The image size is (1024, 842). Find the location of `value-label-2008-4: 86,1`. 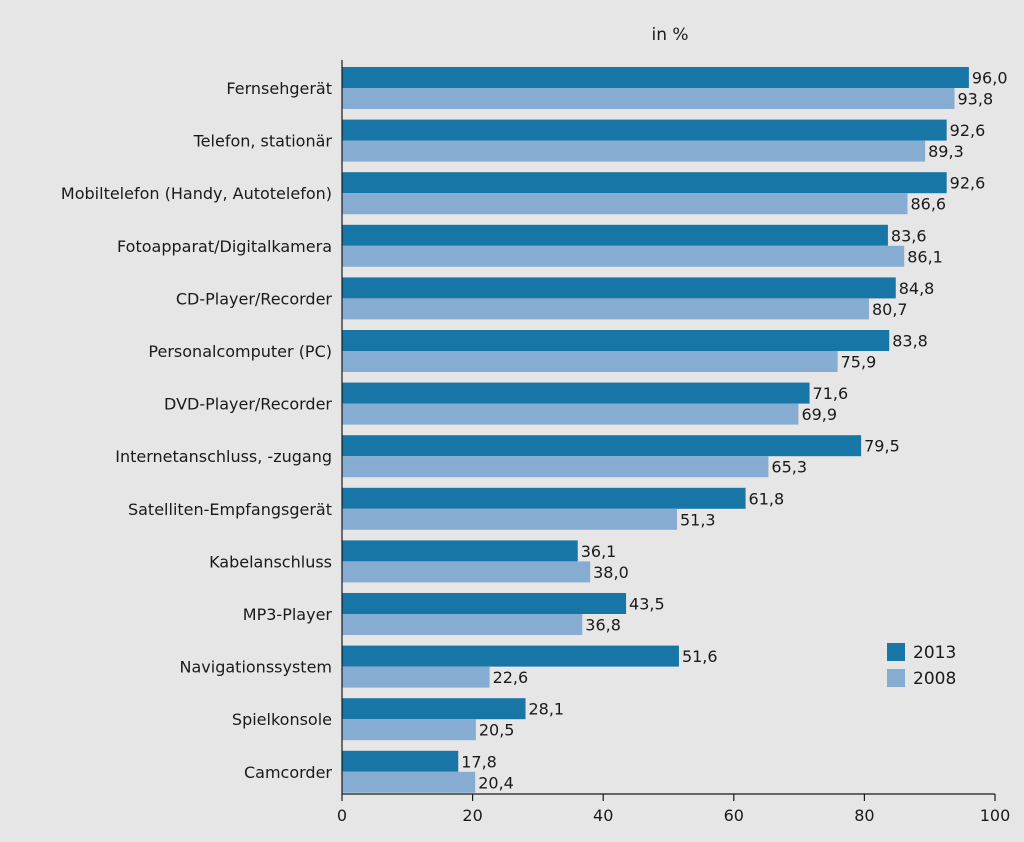

value-label-2008-4: 86,1 is located at coordinates (925, 256).